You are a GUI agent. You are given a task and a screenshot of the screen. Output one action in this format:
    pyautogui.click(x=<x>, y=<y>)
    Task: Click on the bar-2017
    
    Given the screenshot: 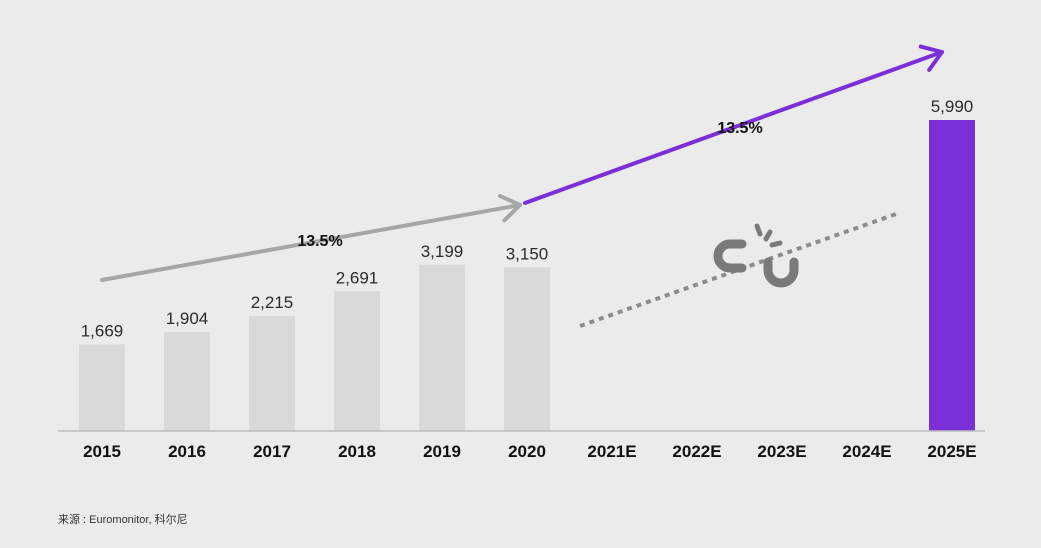 What is the action you would take?
    pyautogui.click(x=272, y=373)
    